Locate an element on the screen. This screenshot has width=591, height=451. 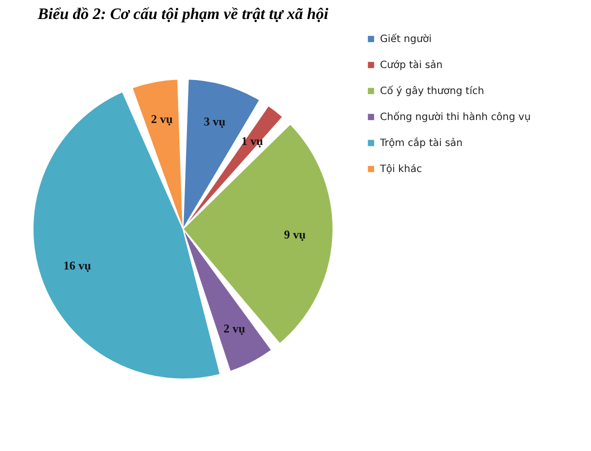
data-label: 3 vụ is located at coordinates (215, 121).